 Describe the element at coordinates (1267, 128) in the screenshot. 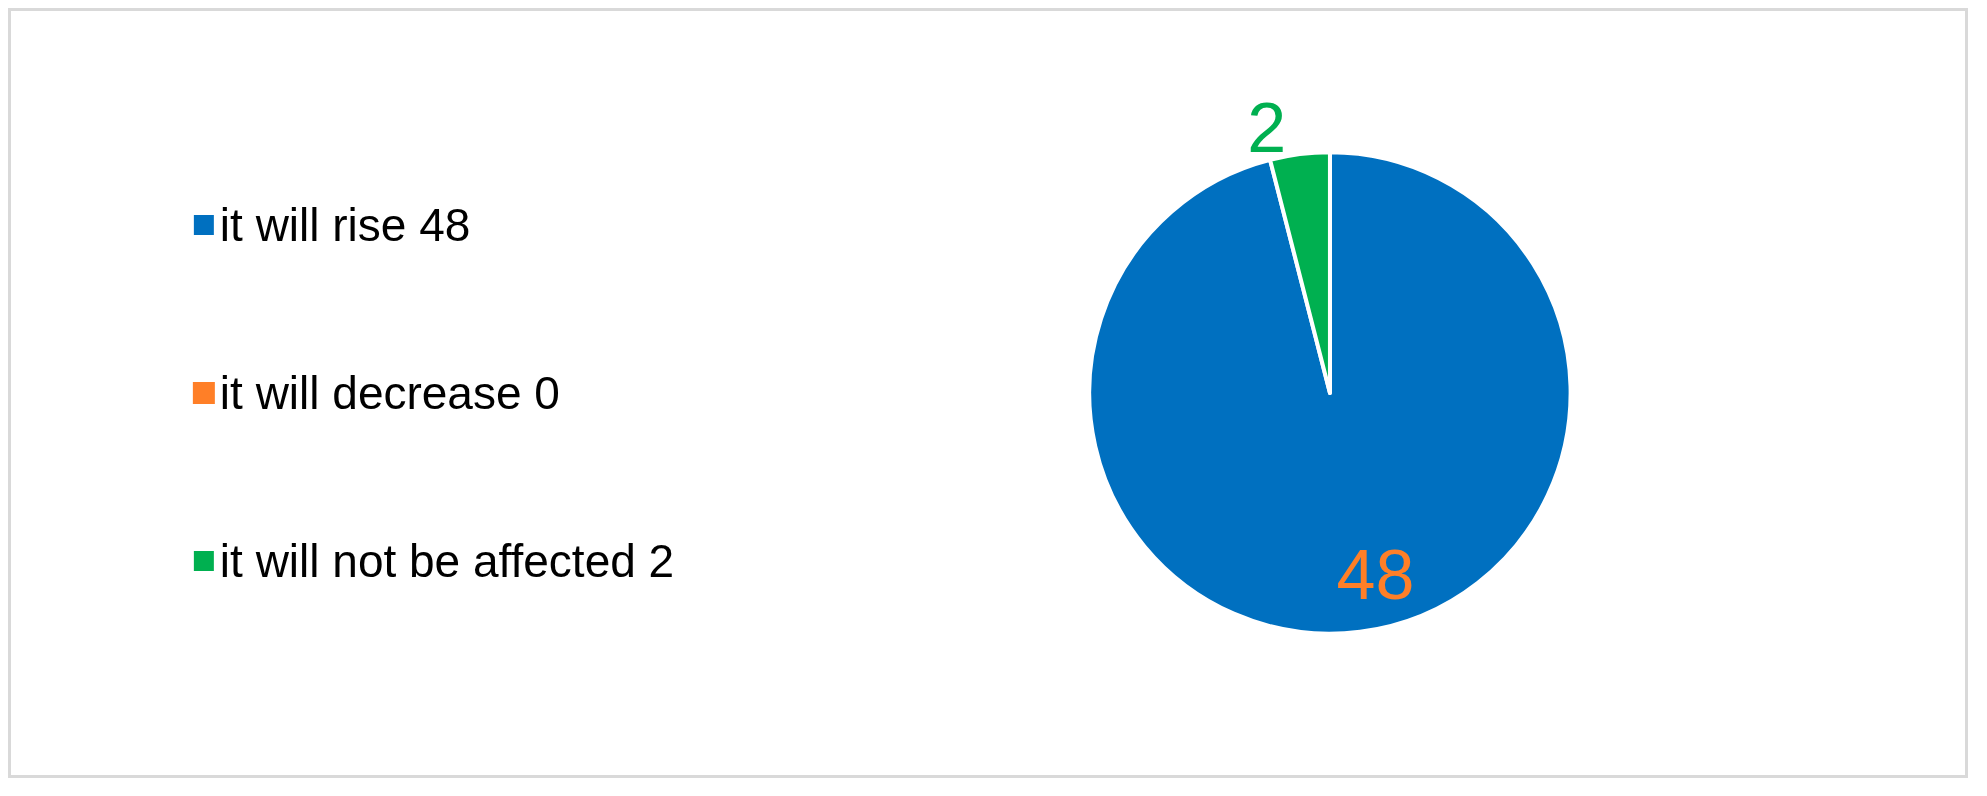

I see `data-label: 2` at that location.